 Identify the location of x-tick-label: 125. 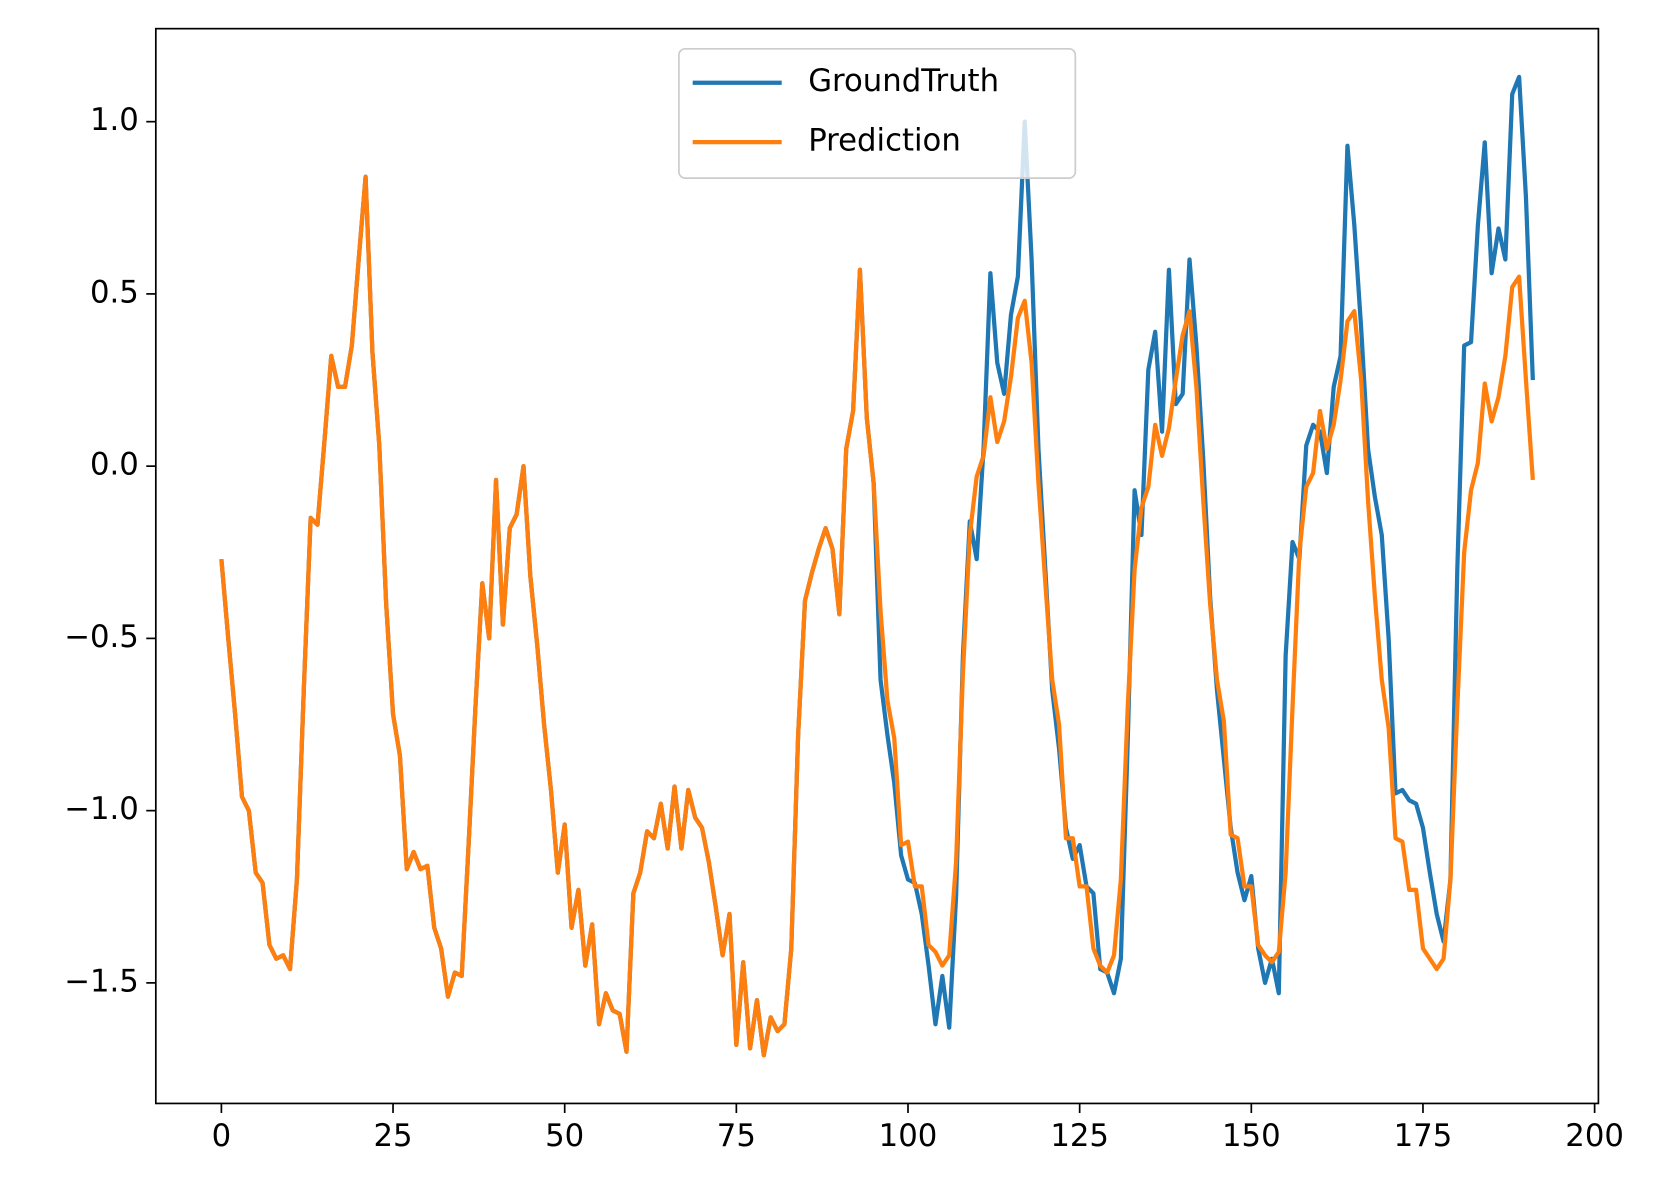
(1079, 1136).